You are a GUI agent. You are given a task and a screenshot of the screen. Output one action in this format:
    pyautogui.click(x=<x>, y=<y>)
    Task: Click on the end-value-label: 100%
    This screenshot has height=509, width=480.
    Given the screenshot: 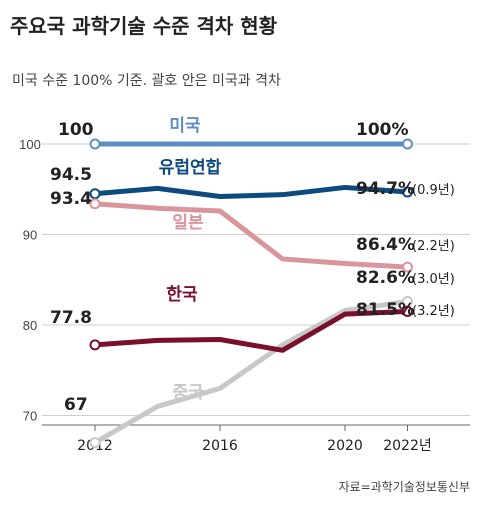 What is the action you would take?
    pyautogui.click(x=382, y=130)
    